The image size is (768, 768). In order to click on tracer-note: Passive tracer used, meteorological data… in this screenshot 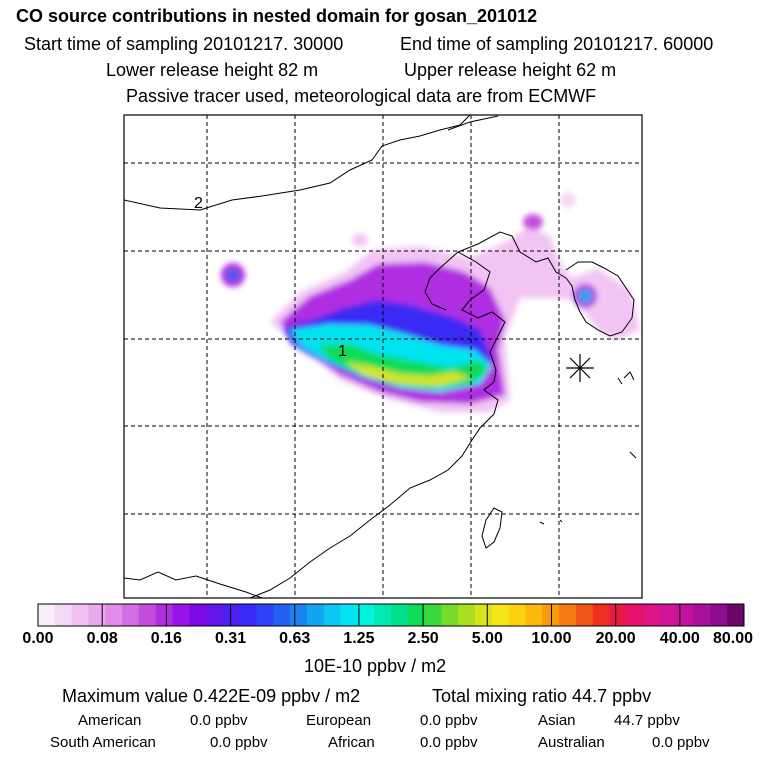, I will do `click(361, 96)`.